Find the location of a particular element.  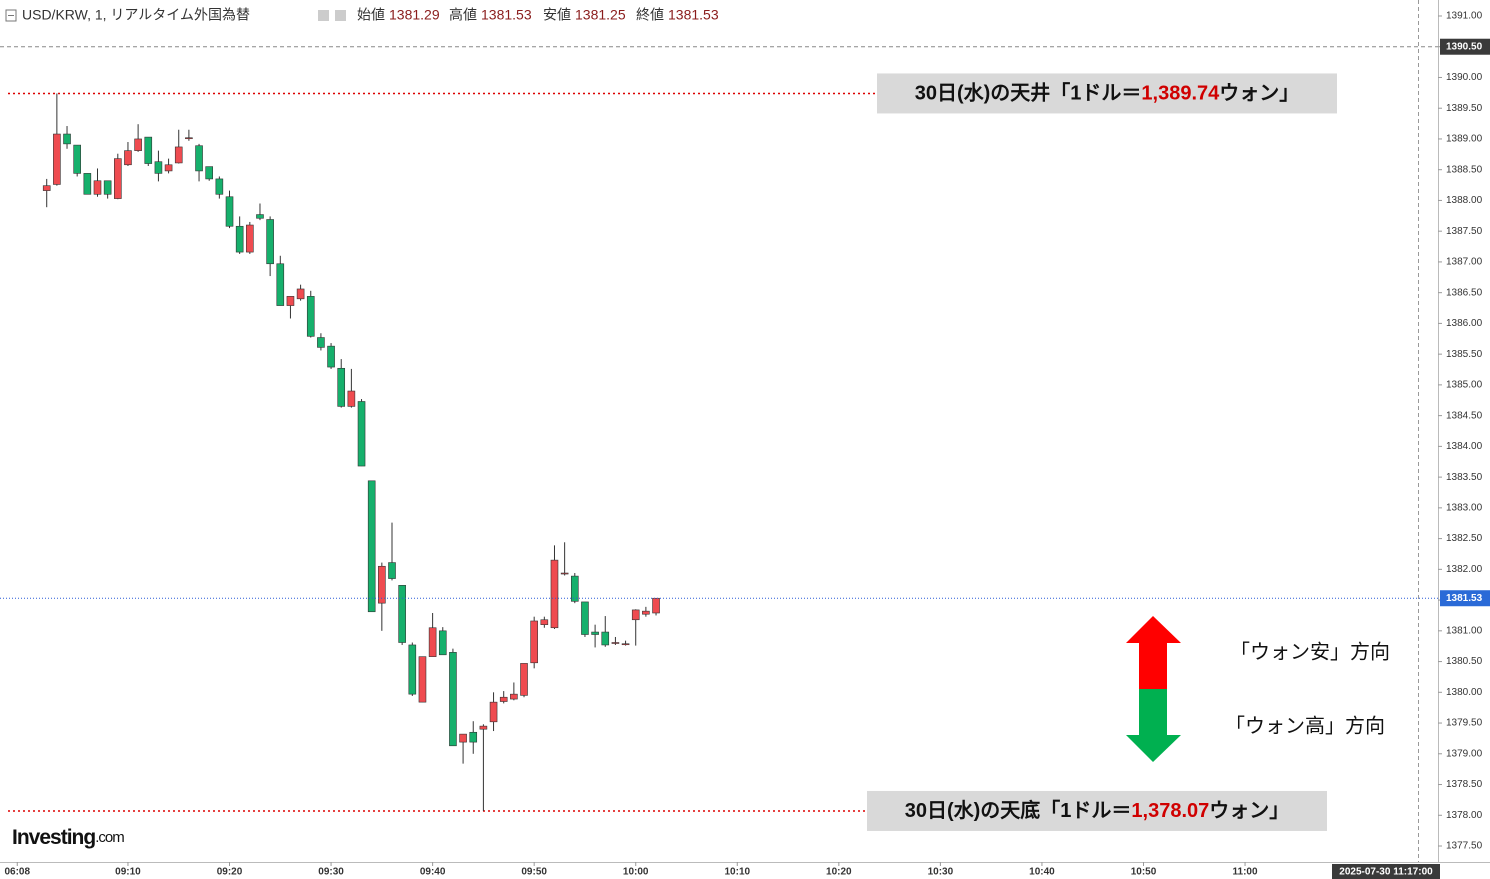

x-tick-label: 10:00 is located at coordinates (636, 872).